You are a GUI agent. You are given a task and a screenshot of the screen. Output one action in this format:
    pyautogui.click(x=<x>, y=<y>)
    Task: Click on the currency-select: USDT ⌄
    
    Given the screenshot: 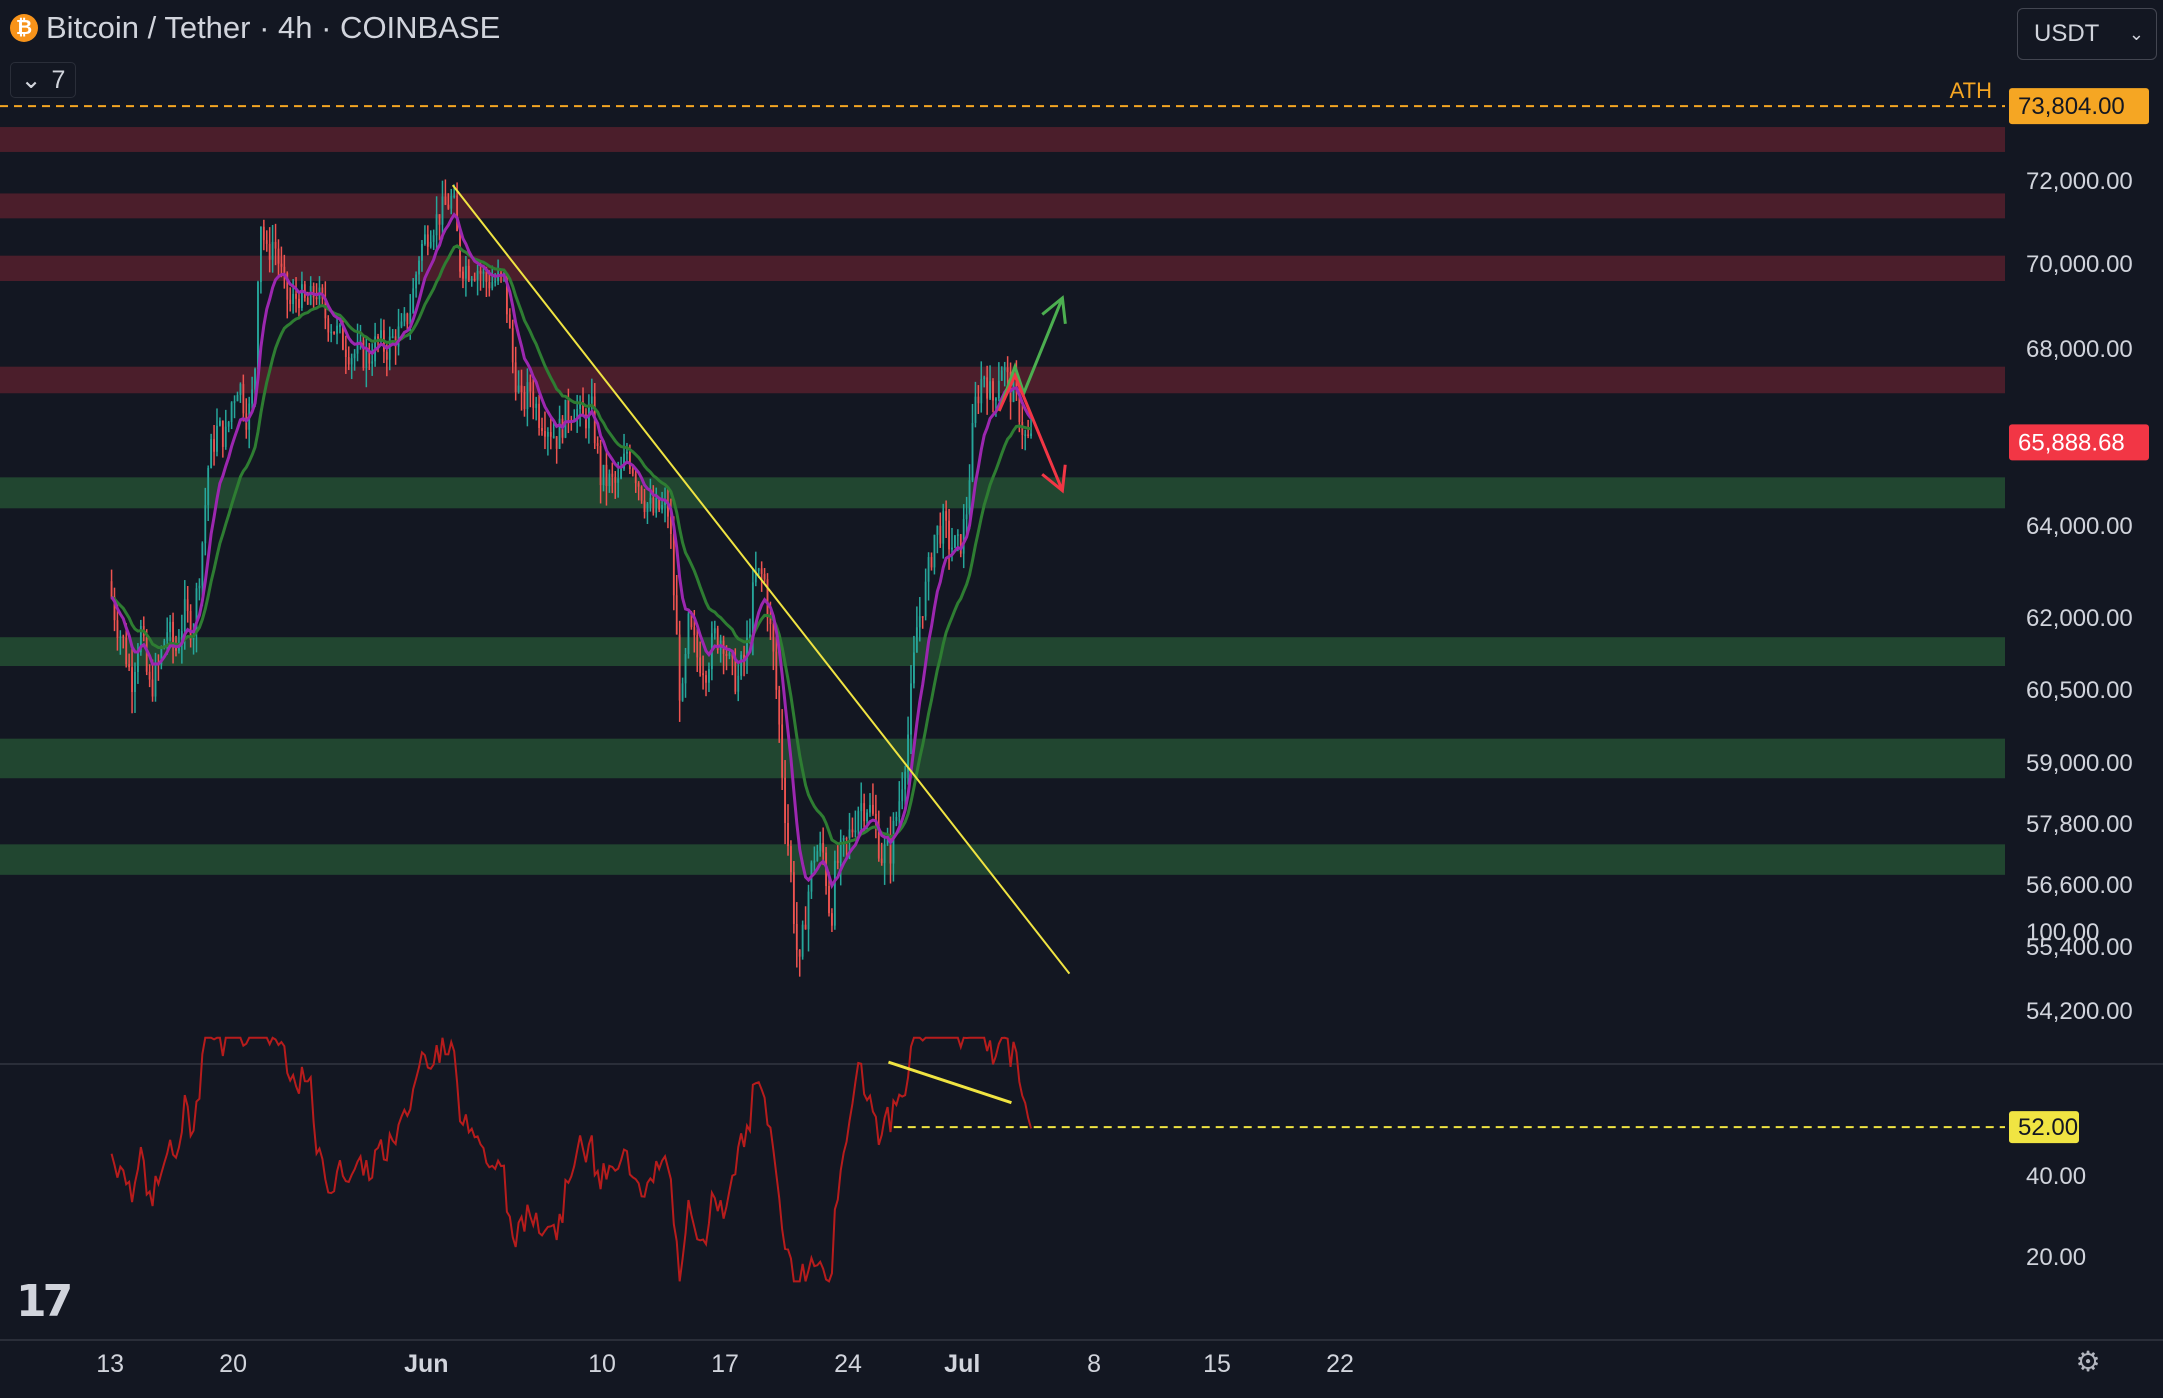 What is the action you would take?
    pyautogui.click(x=2087, y=34)
    